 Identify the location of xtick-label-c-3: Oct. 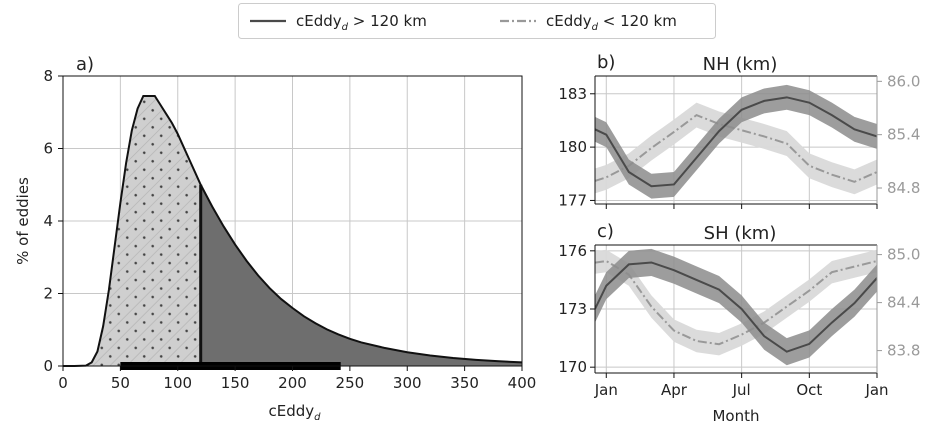
(809, 390).